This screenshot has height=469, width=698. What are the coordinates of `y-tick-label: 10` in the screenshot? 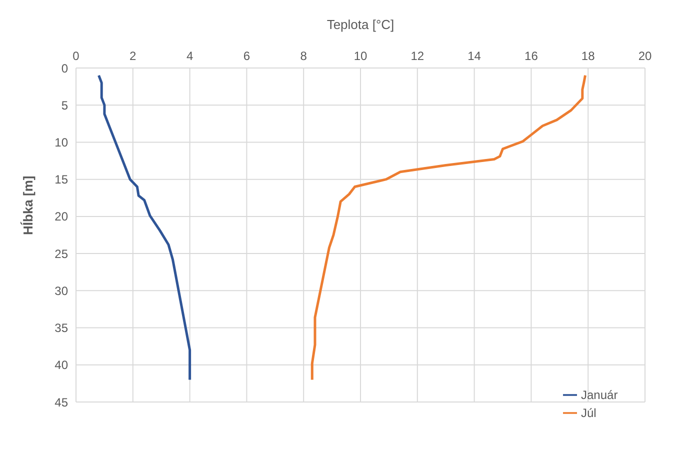 It's located at (61, 142).